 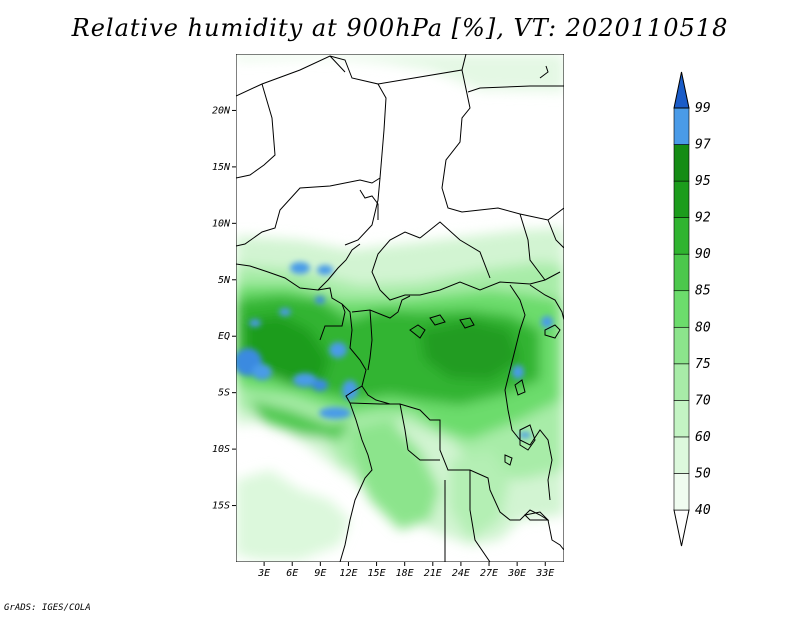 What do you see at coordinates (221, 449) in the screenshot?
I see `lat-tick-label: 10S` at bounding box center [221, 449].